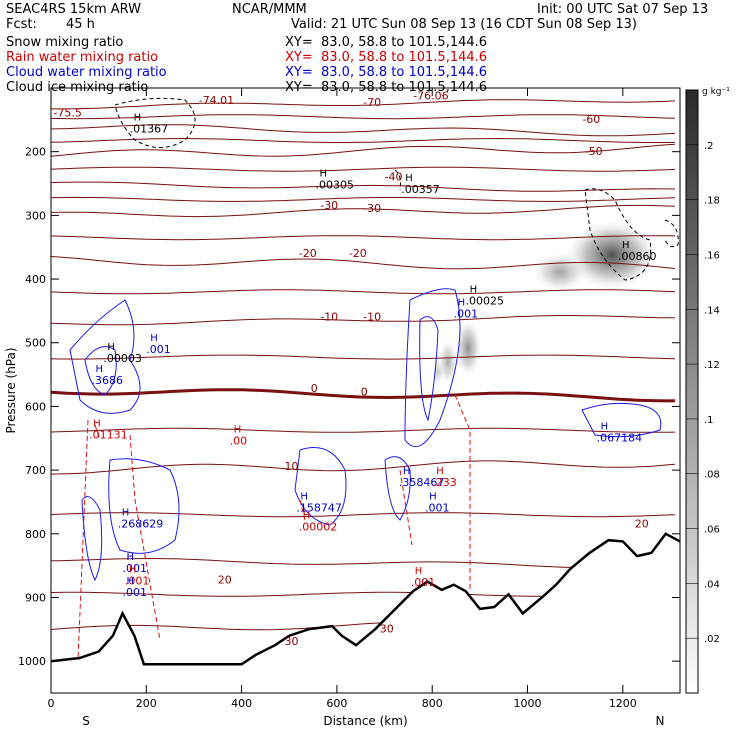 This screenshot has height=740, width=740. I want to click on maximum-marker-13: H, so click(440, 471).